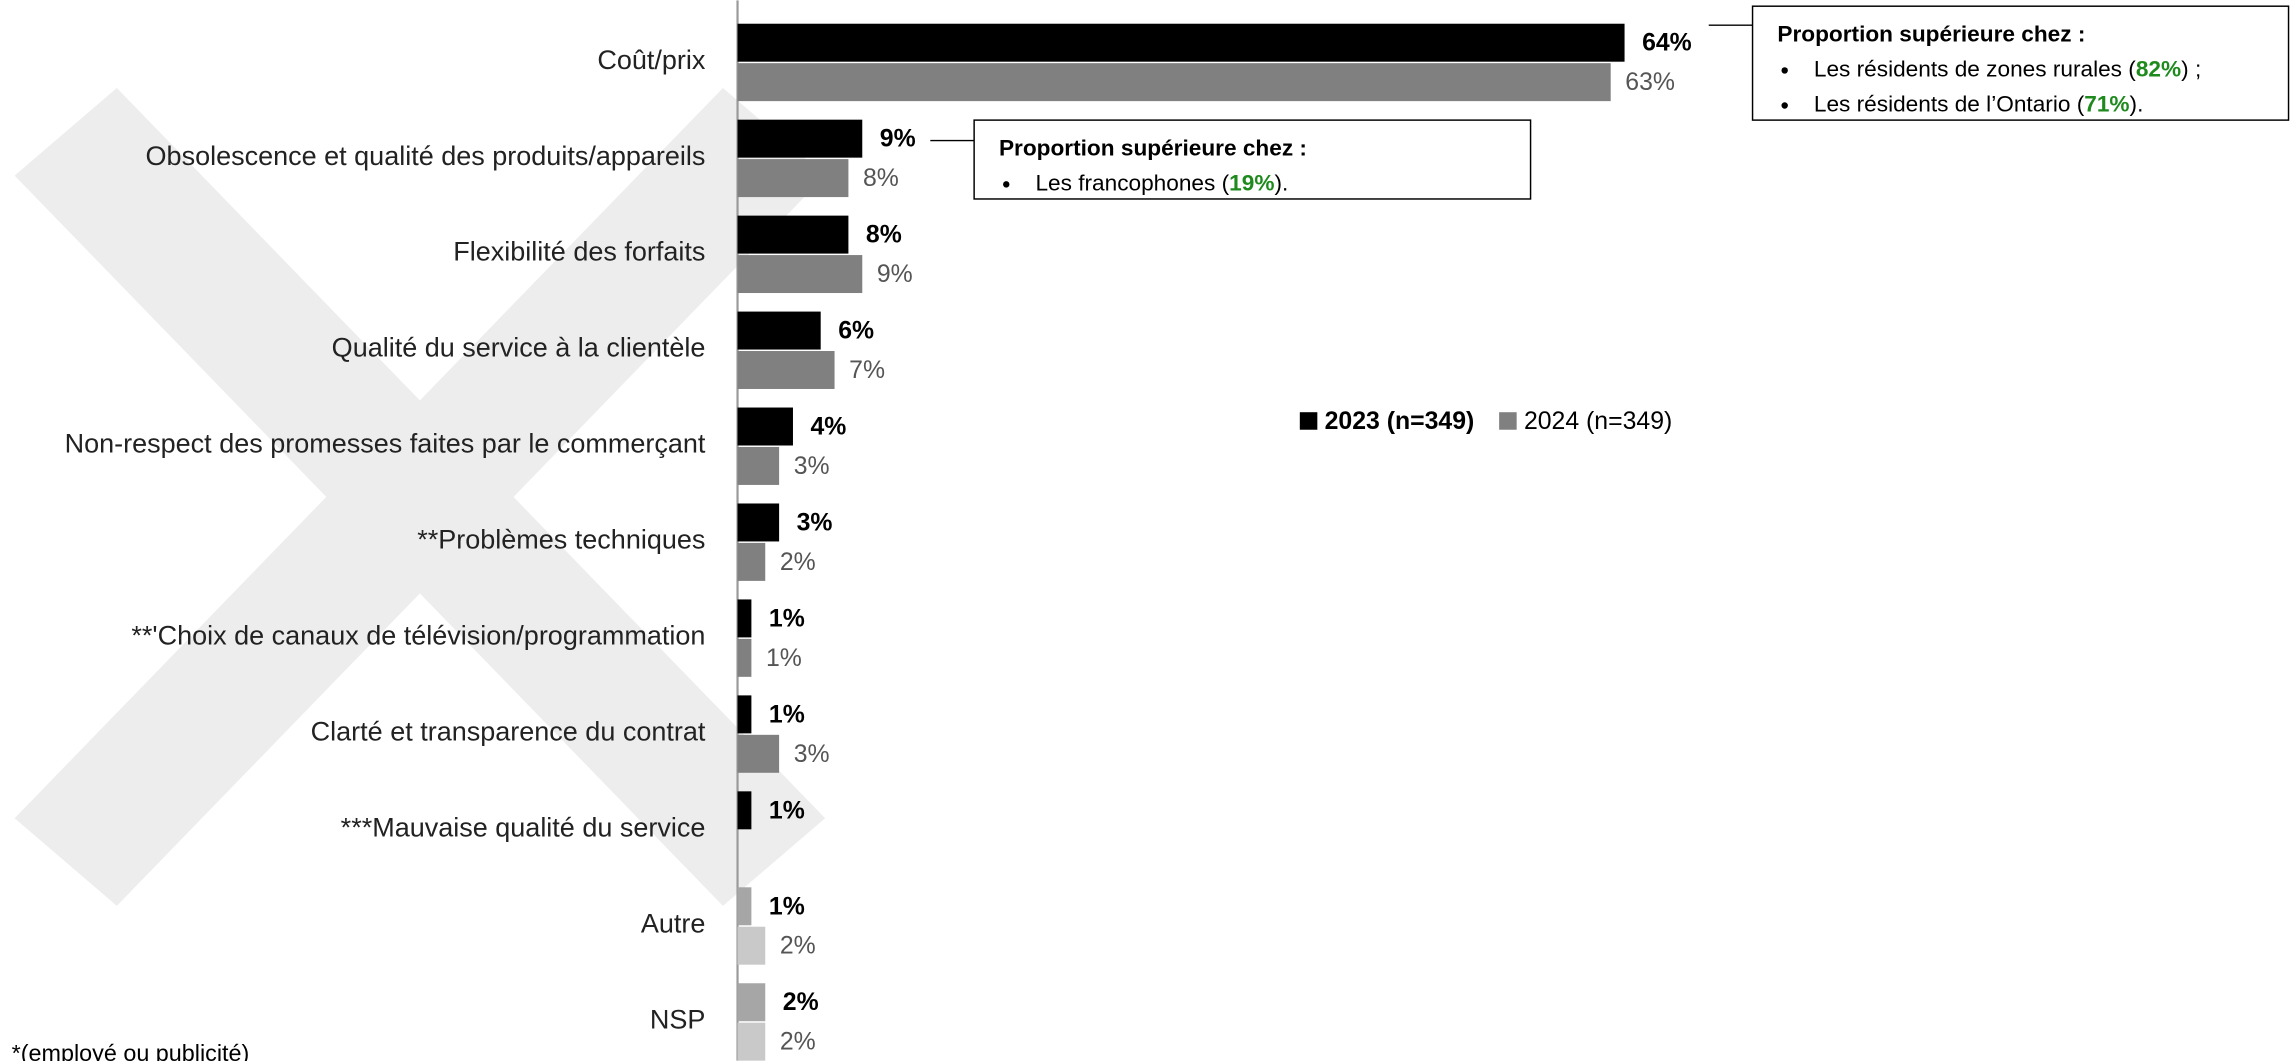 Image resolution: width=2290 pixels, height=1061 pixels. What do you see at coordinates (867, 370) in the screenshot?
I see `data-label: 7%` at bounding box center [867, 370].